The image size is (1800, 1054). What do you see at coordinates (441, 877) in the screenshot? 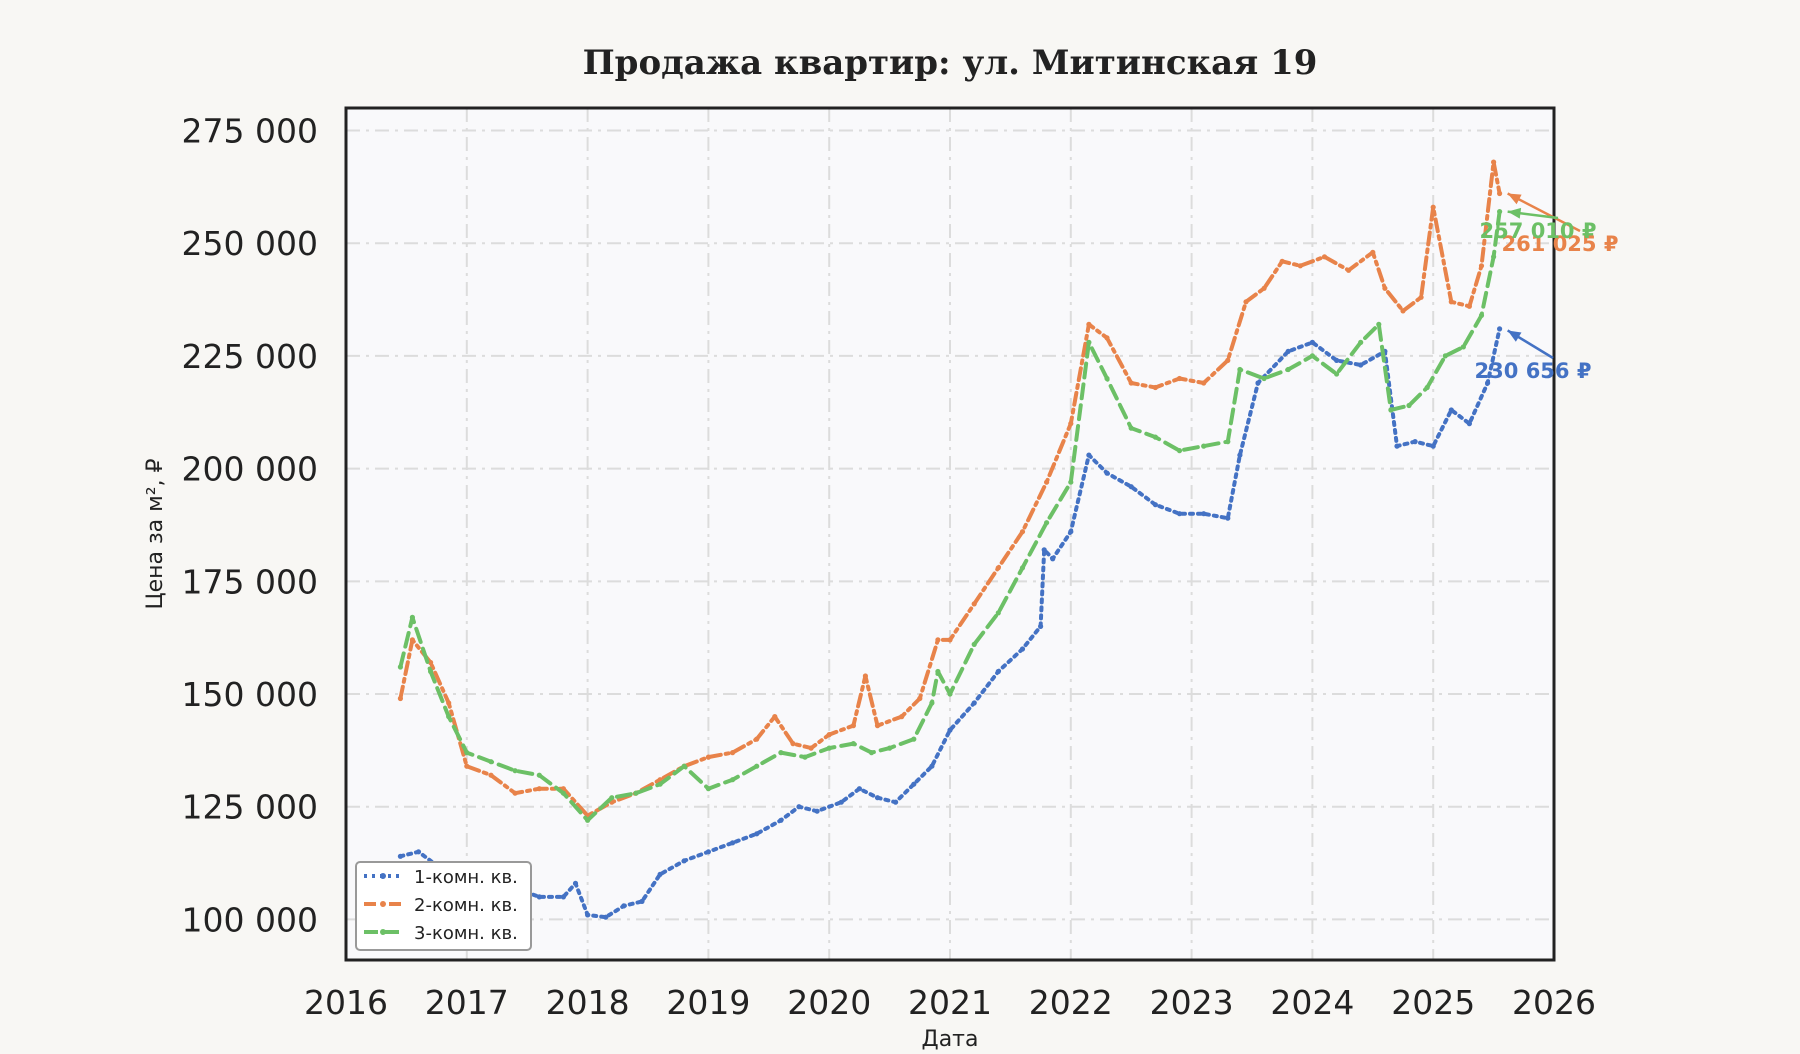
I see `legend-item: 1-комн. кв.` at bounding box center [441, 877].